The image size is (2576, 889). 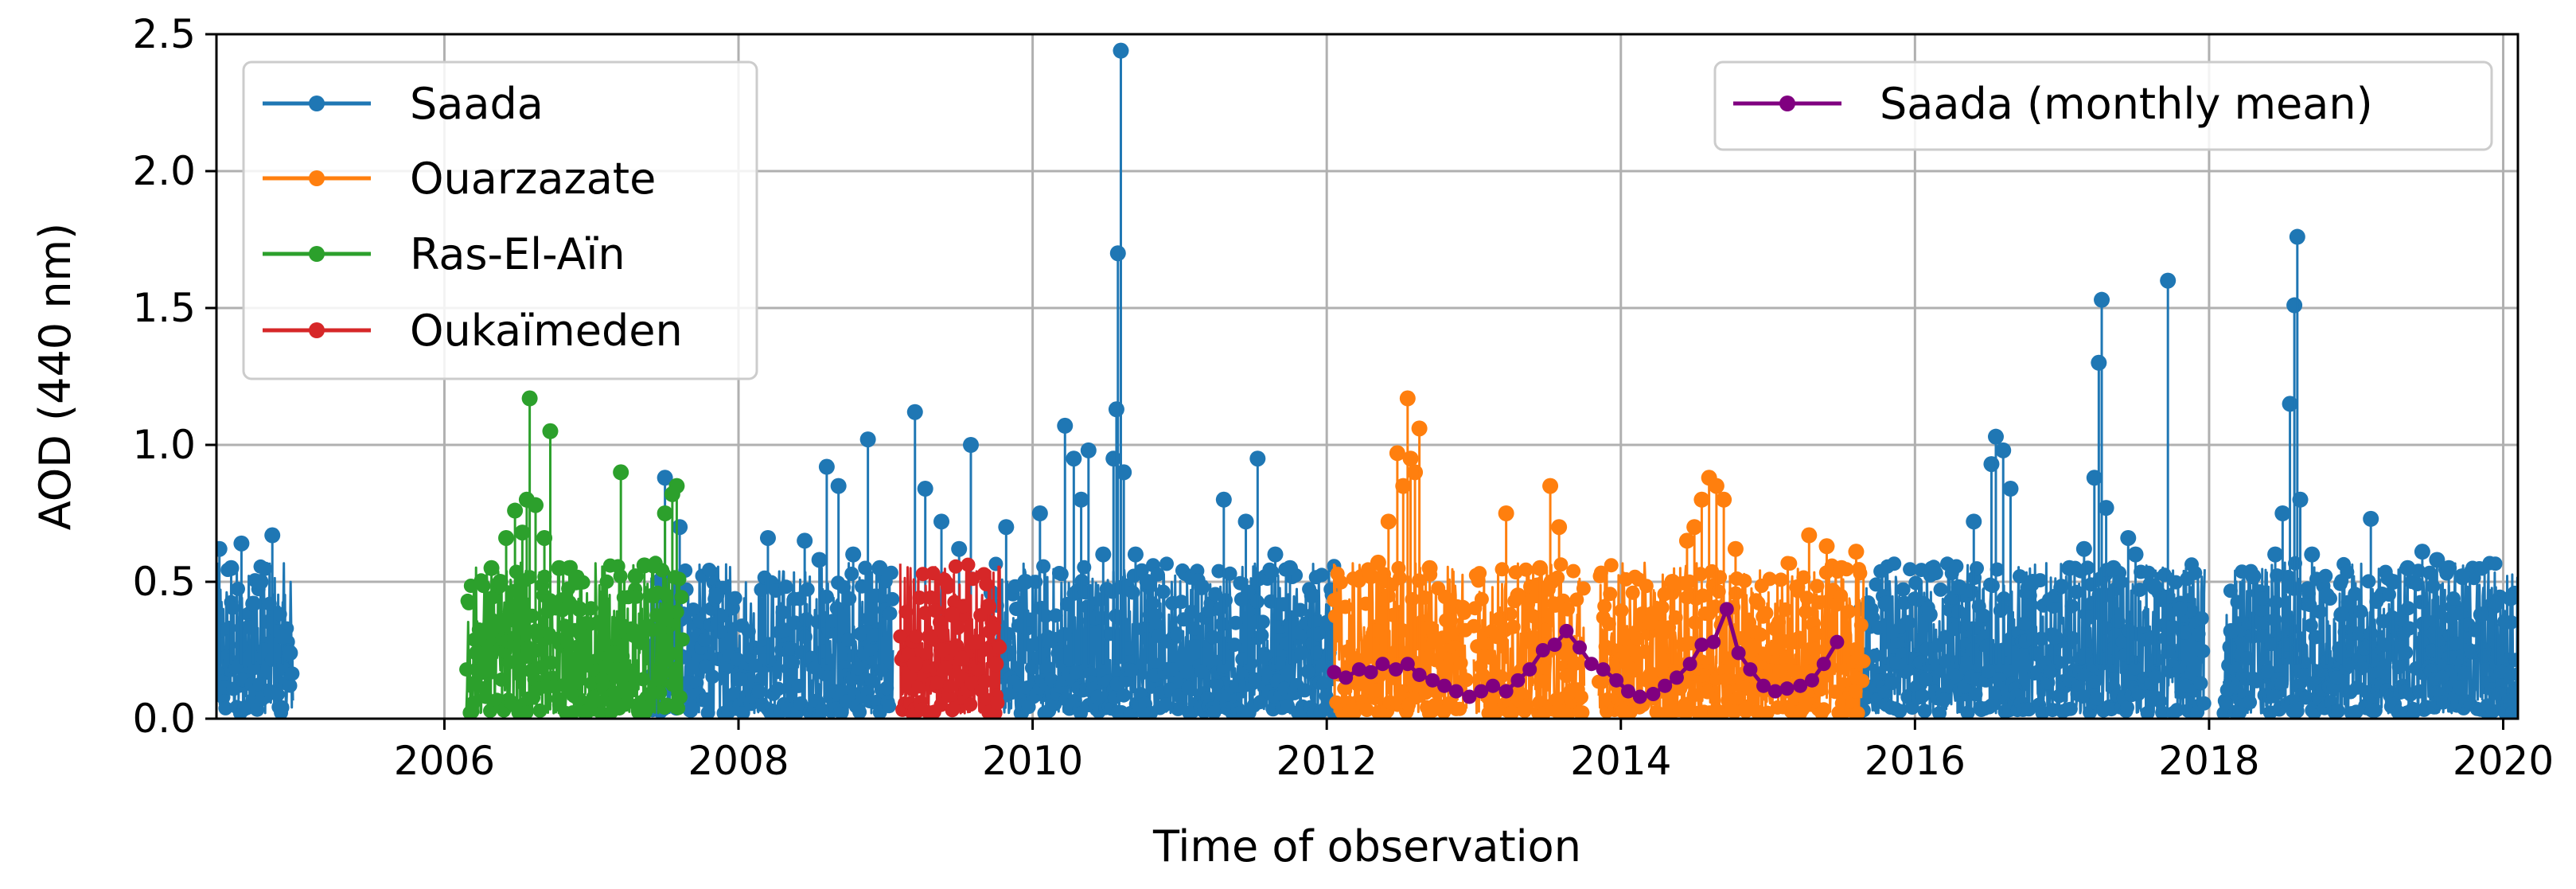 What do you see at coordinates (317, 254) in the screenshot?
I see `legend-marker-ras-el-ain` at bounding box center [317, 254].